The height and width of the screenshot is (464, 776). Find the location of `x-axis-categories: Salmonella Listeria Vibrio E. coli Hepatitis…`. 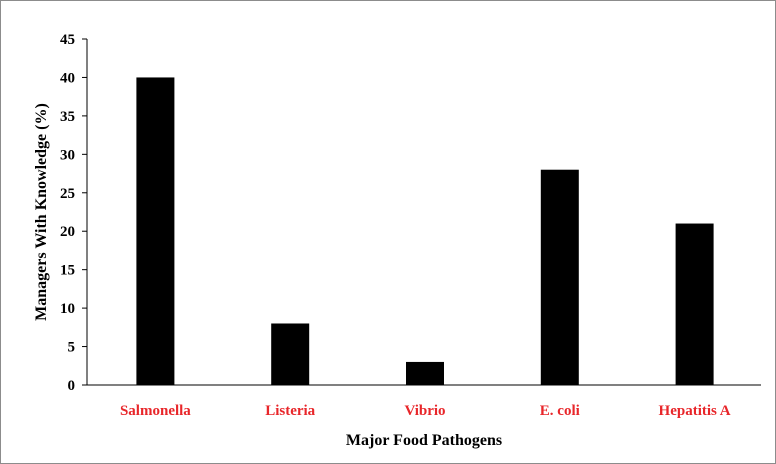

x-axis-categories: Salmonella Listeria Vibrio E. coli Hepatitis… is located at coordinates (425, 411).